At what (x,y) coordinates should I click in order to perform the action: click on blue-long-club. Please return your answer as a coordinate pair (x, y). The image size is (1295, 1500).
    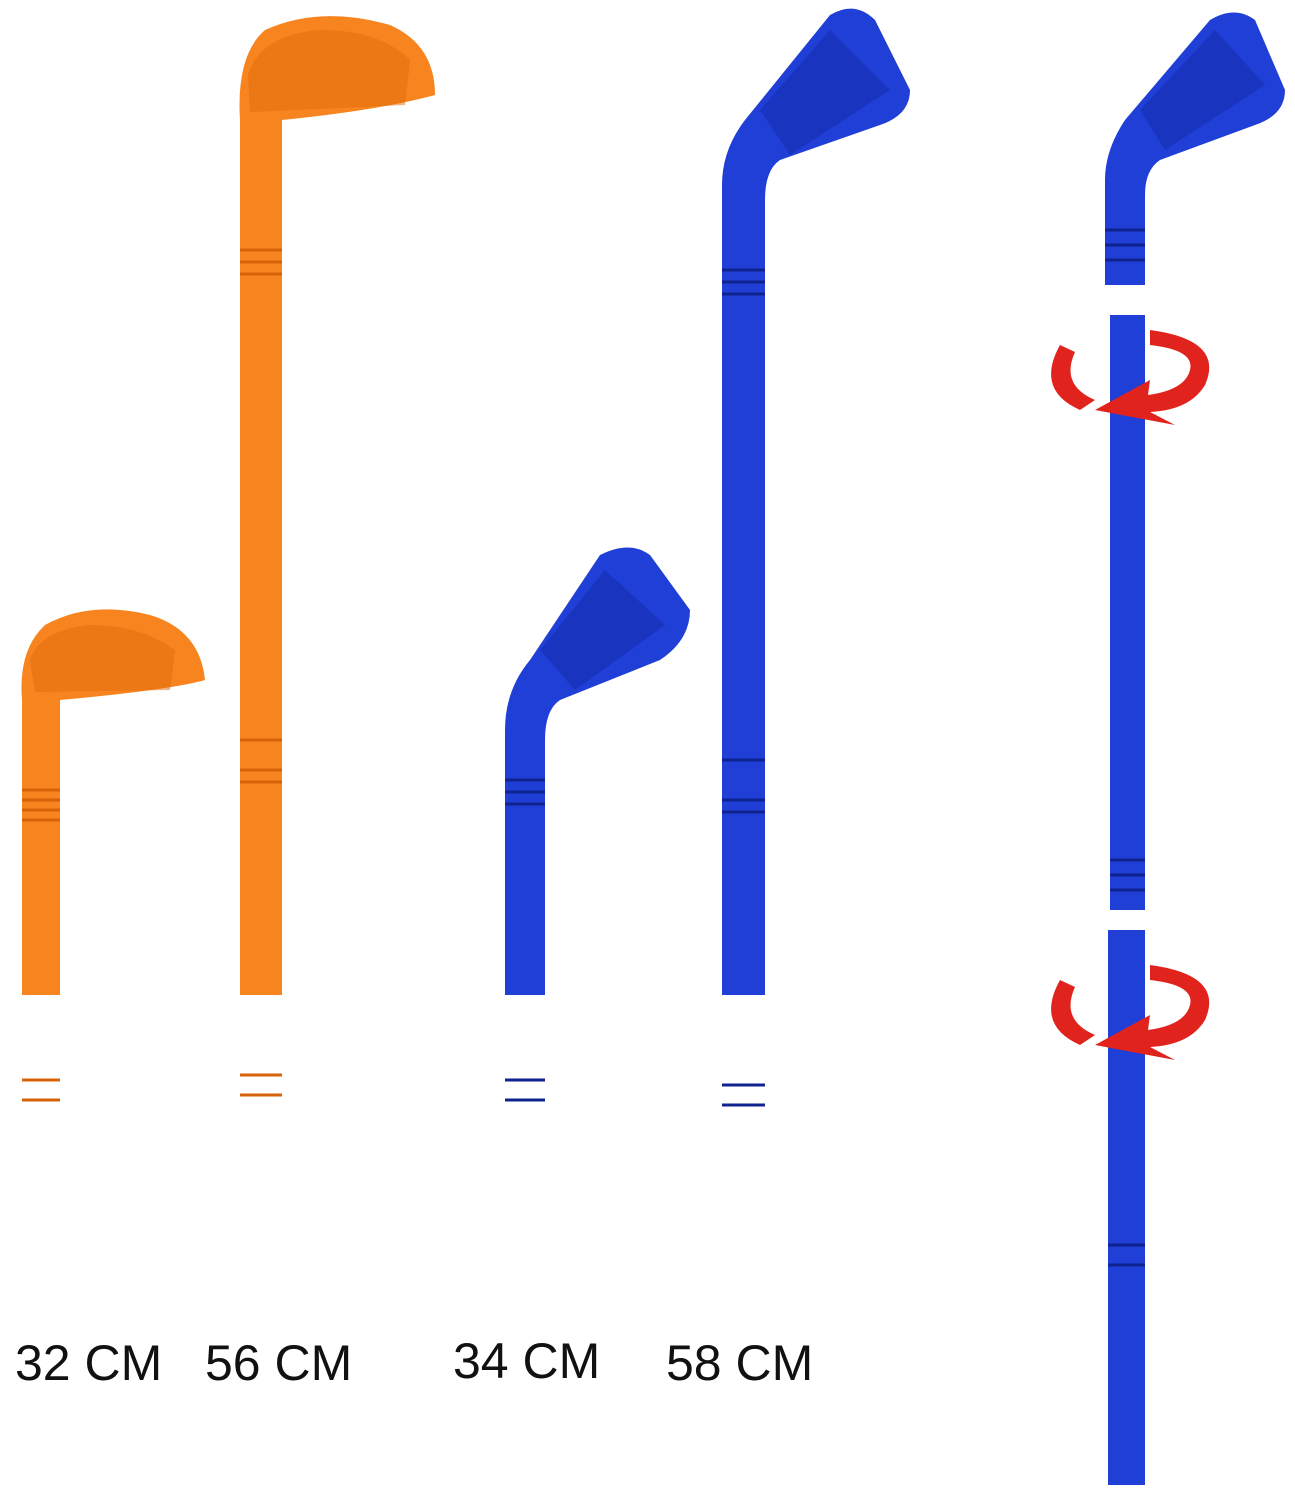
    Looking at the image, I should click on (816, 557).